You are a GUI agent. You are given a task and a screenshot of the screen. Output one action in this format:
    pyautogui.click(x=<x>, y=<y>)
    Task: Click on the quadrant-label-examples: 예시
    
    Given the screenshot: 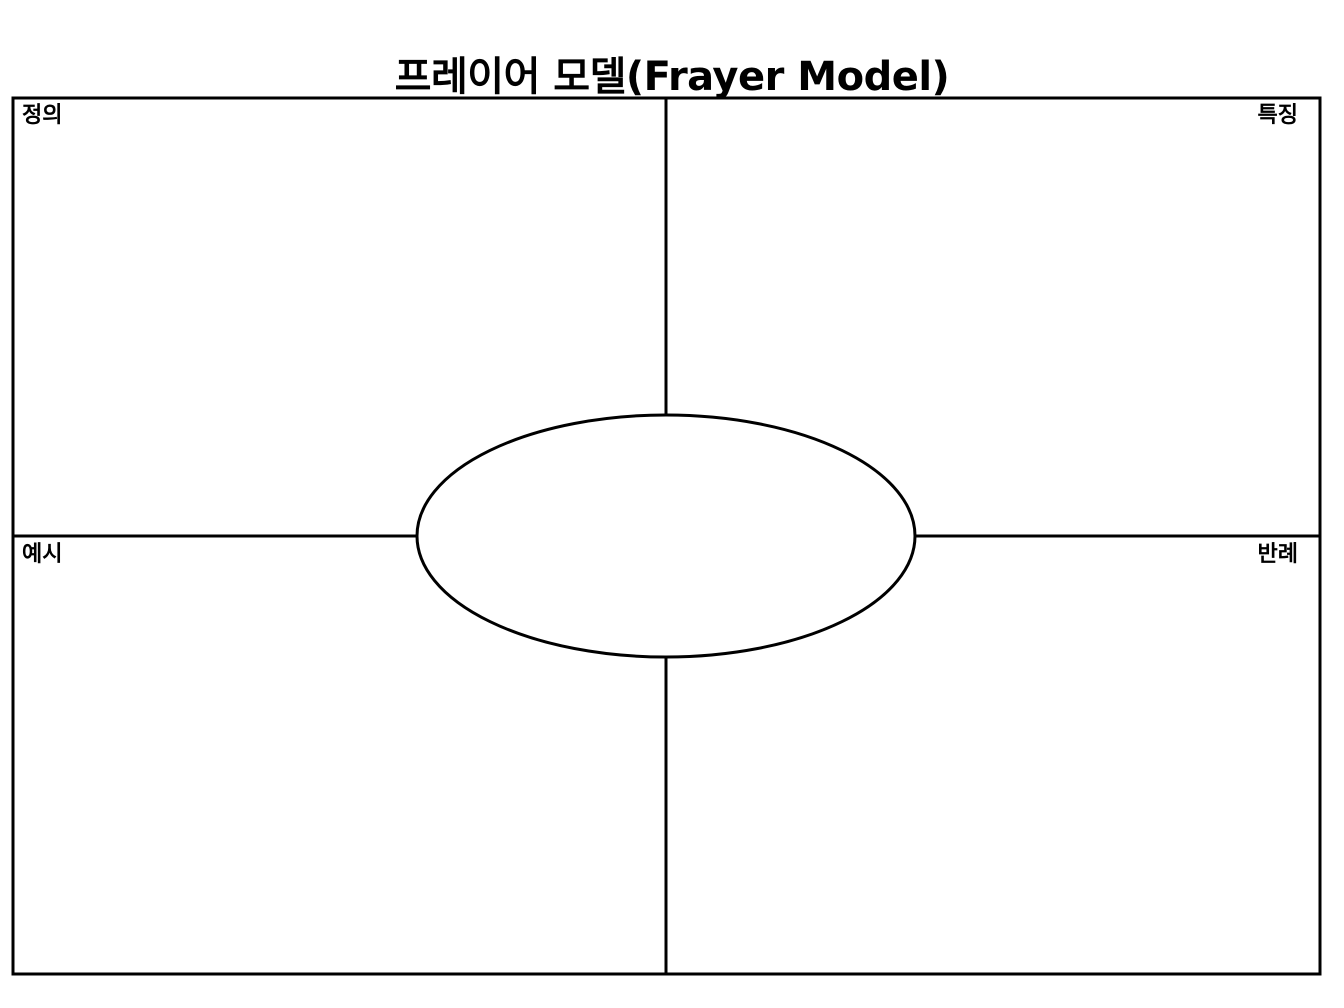 What is the action you would take?
    pyautogui.click(x=42, y=554)
    